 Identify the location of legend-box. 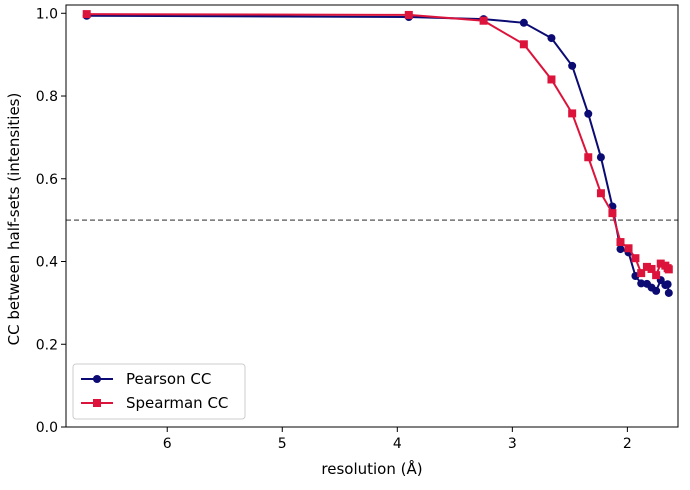
(159, 391).